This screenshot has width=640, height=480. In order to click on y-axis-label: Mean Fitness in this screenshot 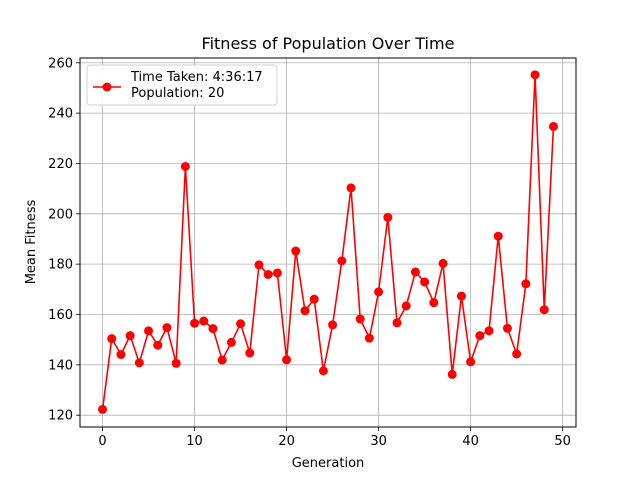, I will do `click(31, 241)`.